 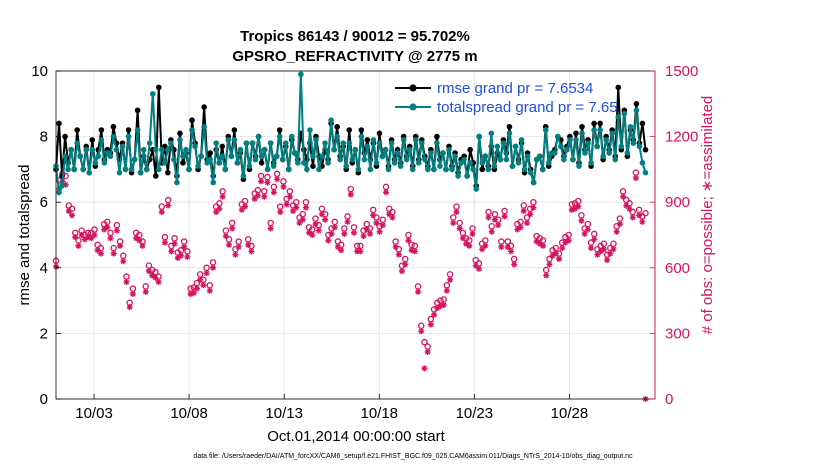 I want to click on y-left-tick-label: 8, so click(x=44, y=137).